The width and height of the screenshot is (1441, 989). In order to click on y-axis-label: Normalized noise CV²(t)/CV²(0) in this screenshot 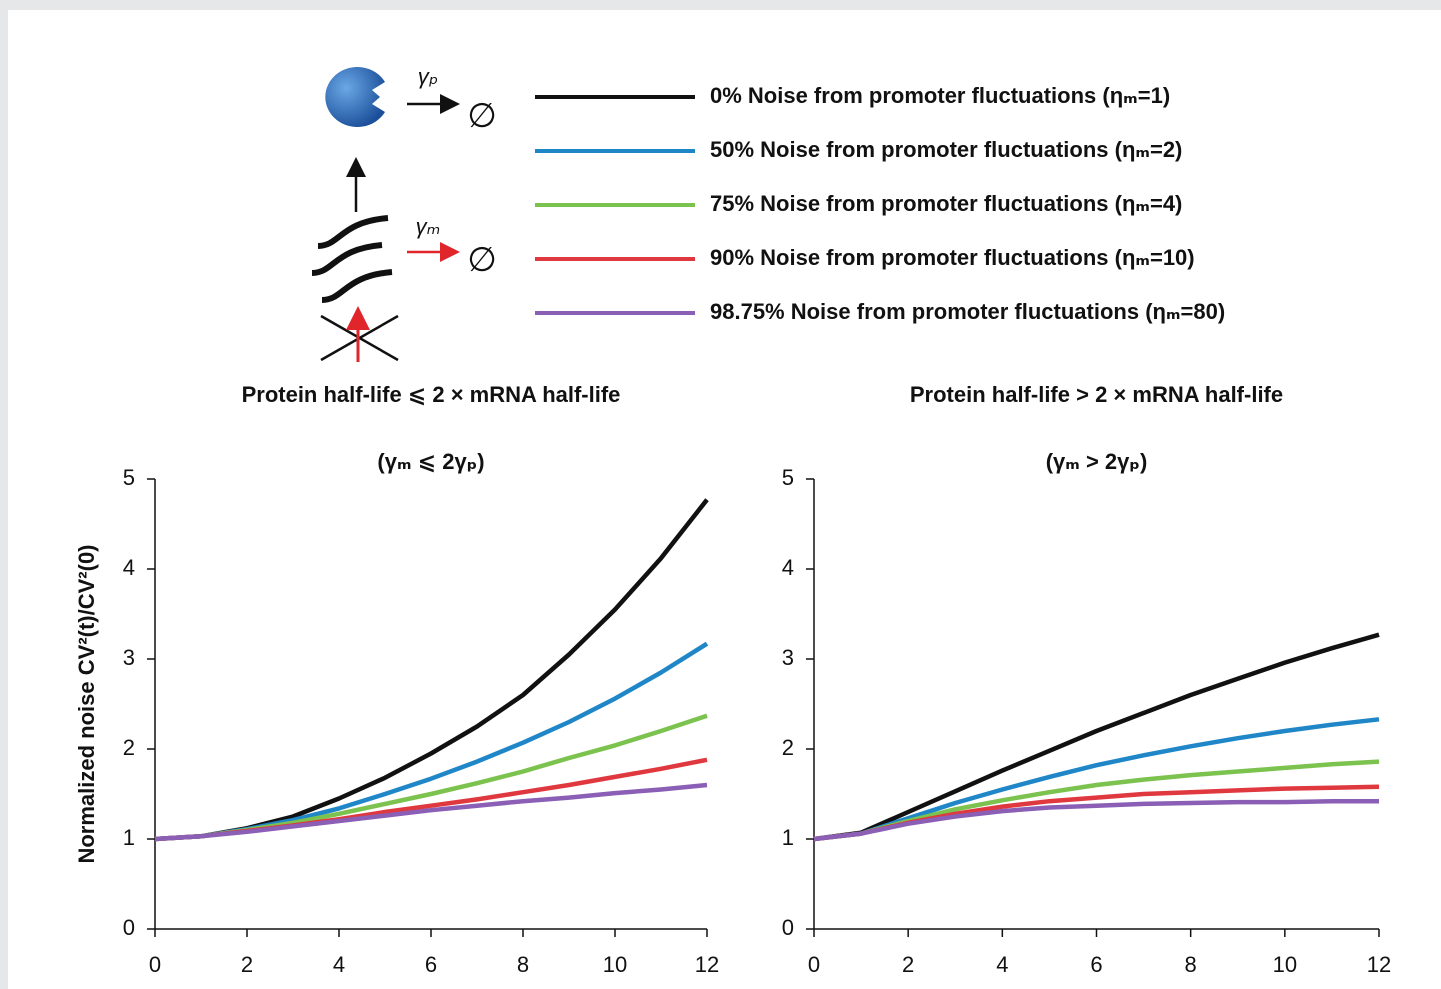, I will do `click(86, 703)`.